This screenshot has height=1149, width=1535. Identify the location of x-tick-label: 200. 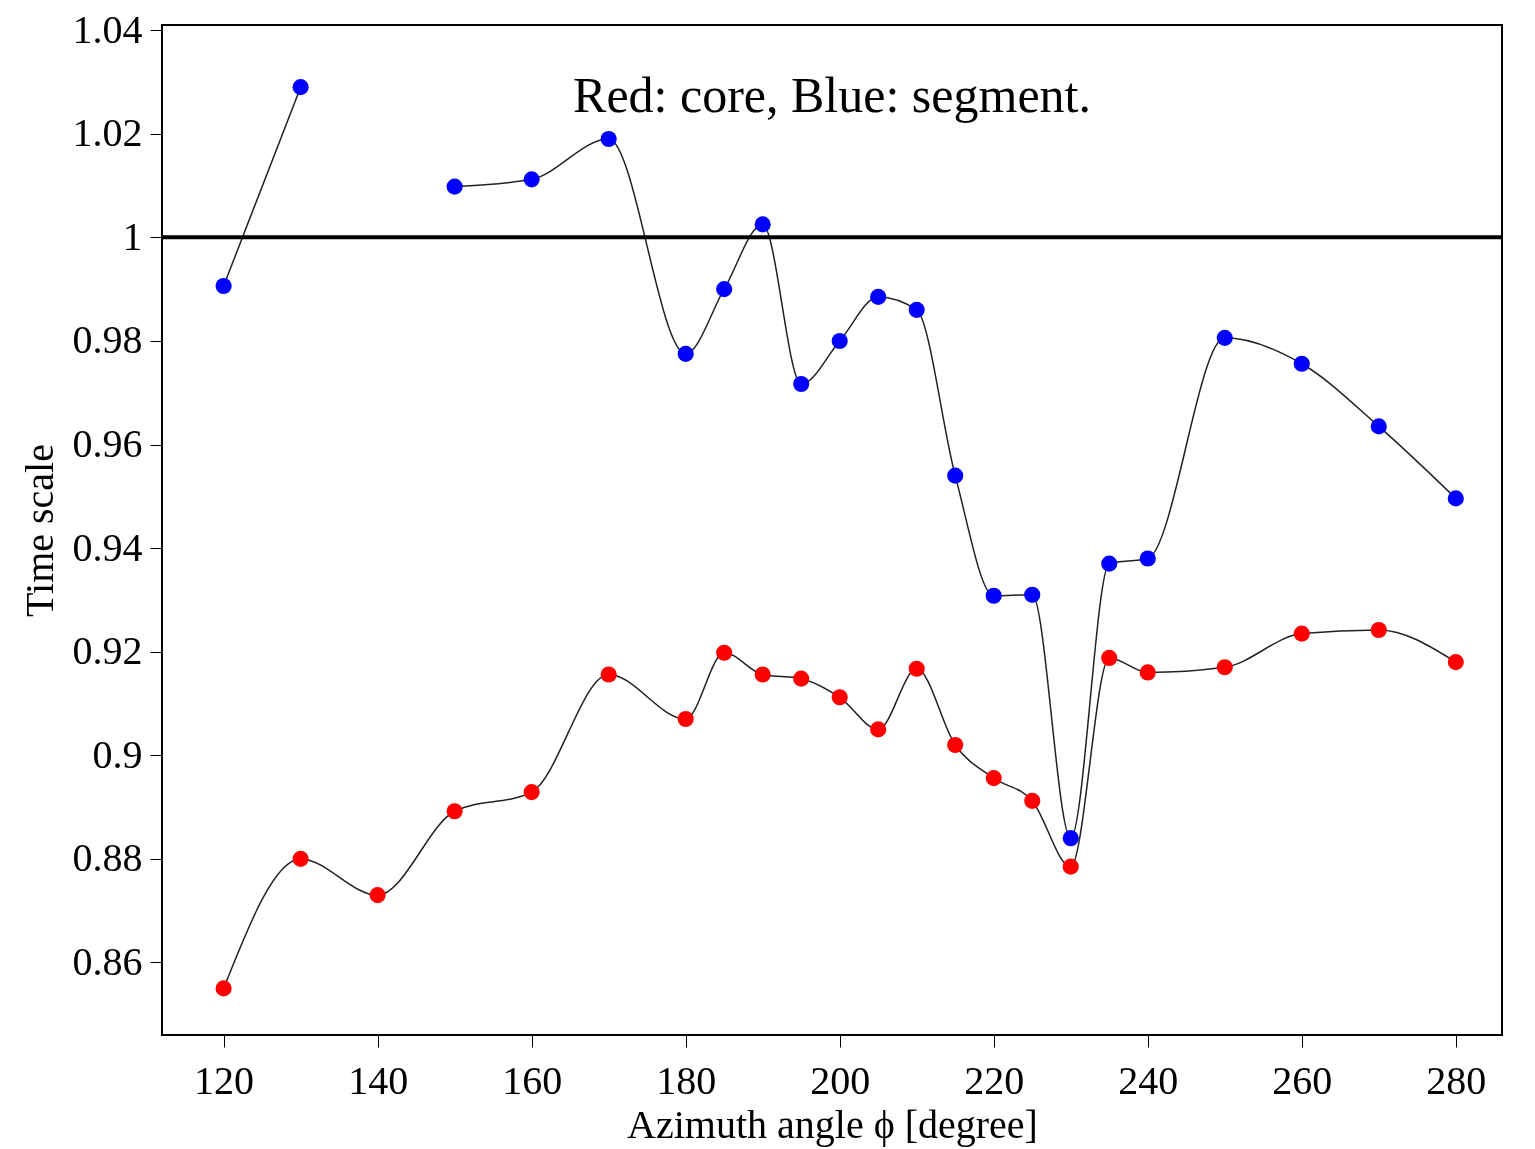
(840, 1080).